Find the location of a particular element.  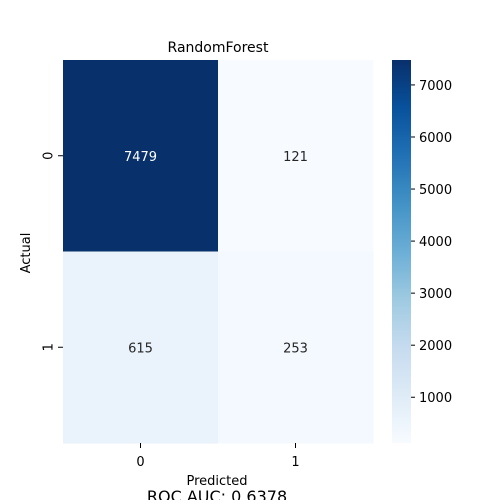

roc-auc-caption: ROC AUC: 0.6378 is located at coordinates (217, 493).